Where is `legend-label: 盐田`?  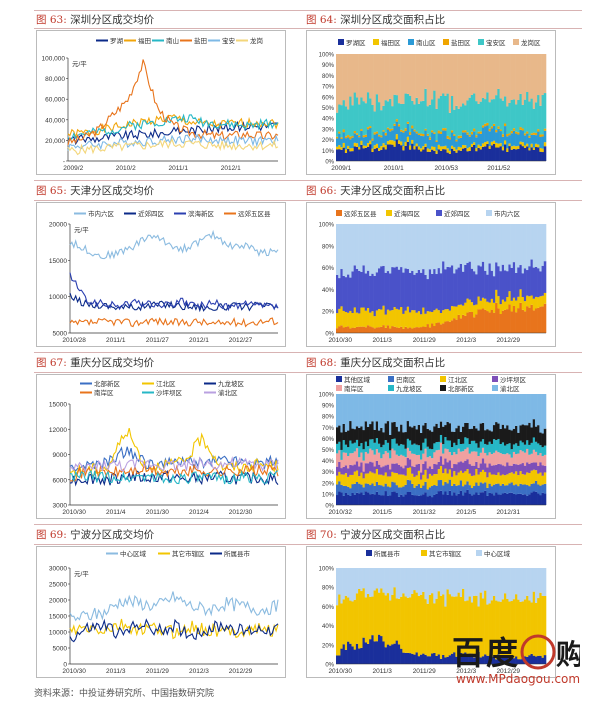 legend-label: 盐田 is located at coordinates (200, 40).